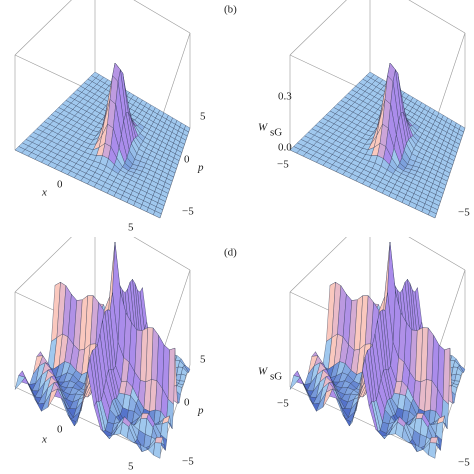  I want to click on z-tick: 0.3, so click(285, 97).